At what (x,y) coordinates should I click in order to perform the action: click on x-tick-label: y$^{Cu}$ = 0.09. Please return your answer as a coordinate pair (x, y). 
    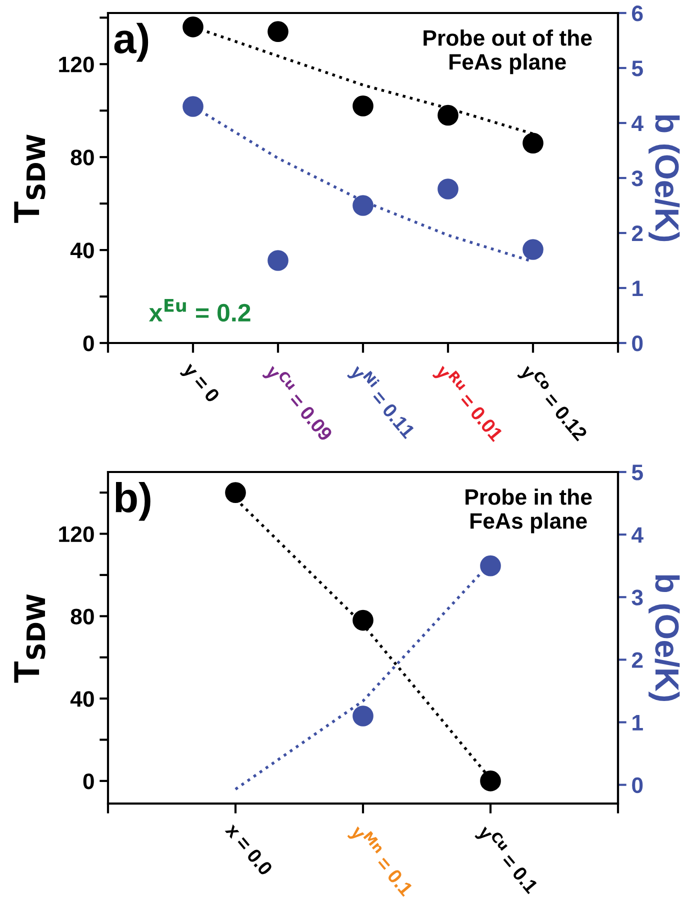
    Looking at the image, I should click on (299, 402).